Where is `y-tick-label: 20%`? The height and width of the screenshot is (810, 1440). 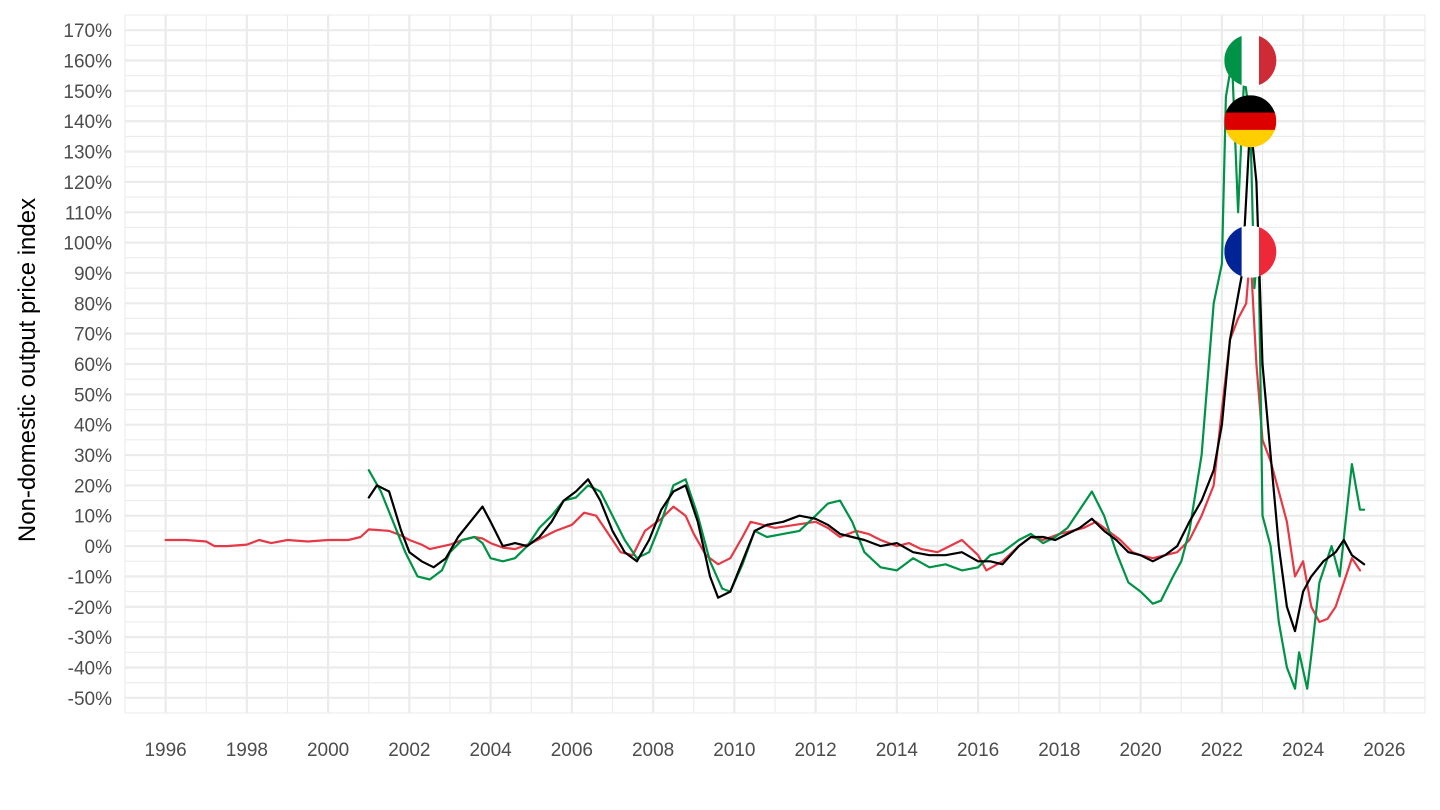
y-tick-label: 20% is located at coordinates (93, 486).